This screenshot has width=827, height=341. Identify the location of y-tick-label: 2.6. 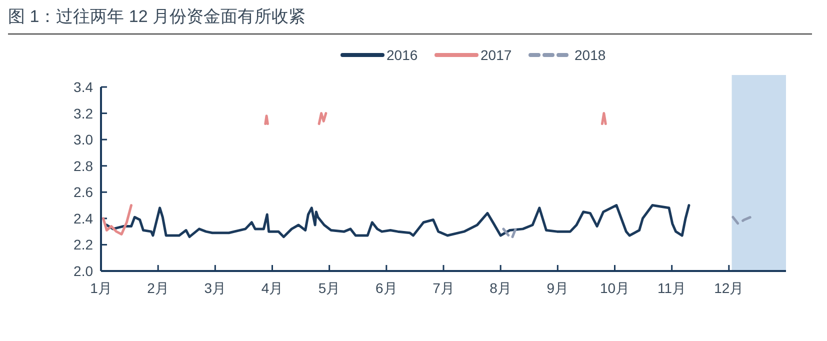
(84, 192).